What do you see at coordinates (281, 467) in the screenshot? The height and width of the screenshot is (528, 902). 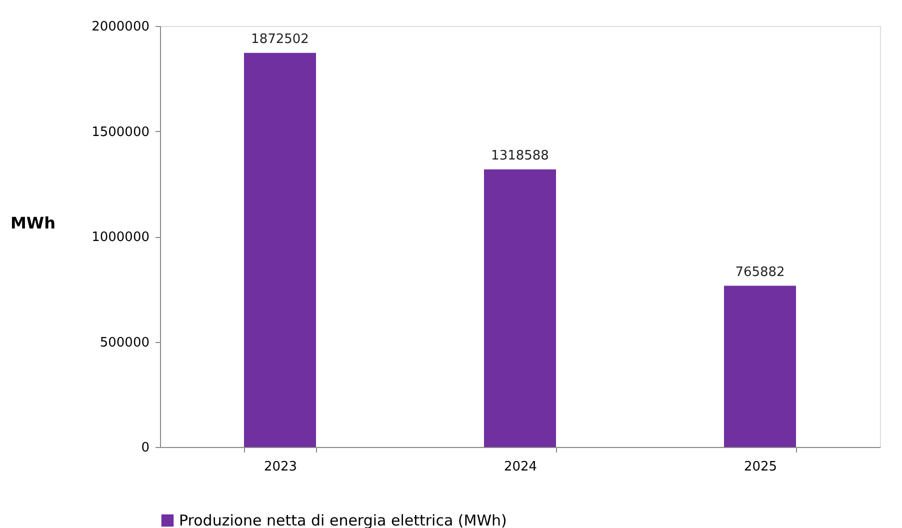 I see `x-tick-label: 2023` at bounding box center [281, 467].